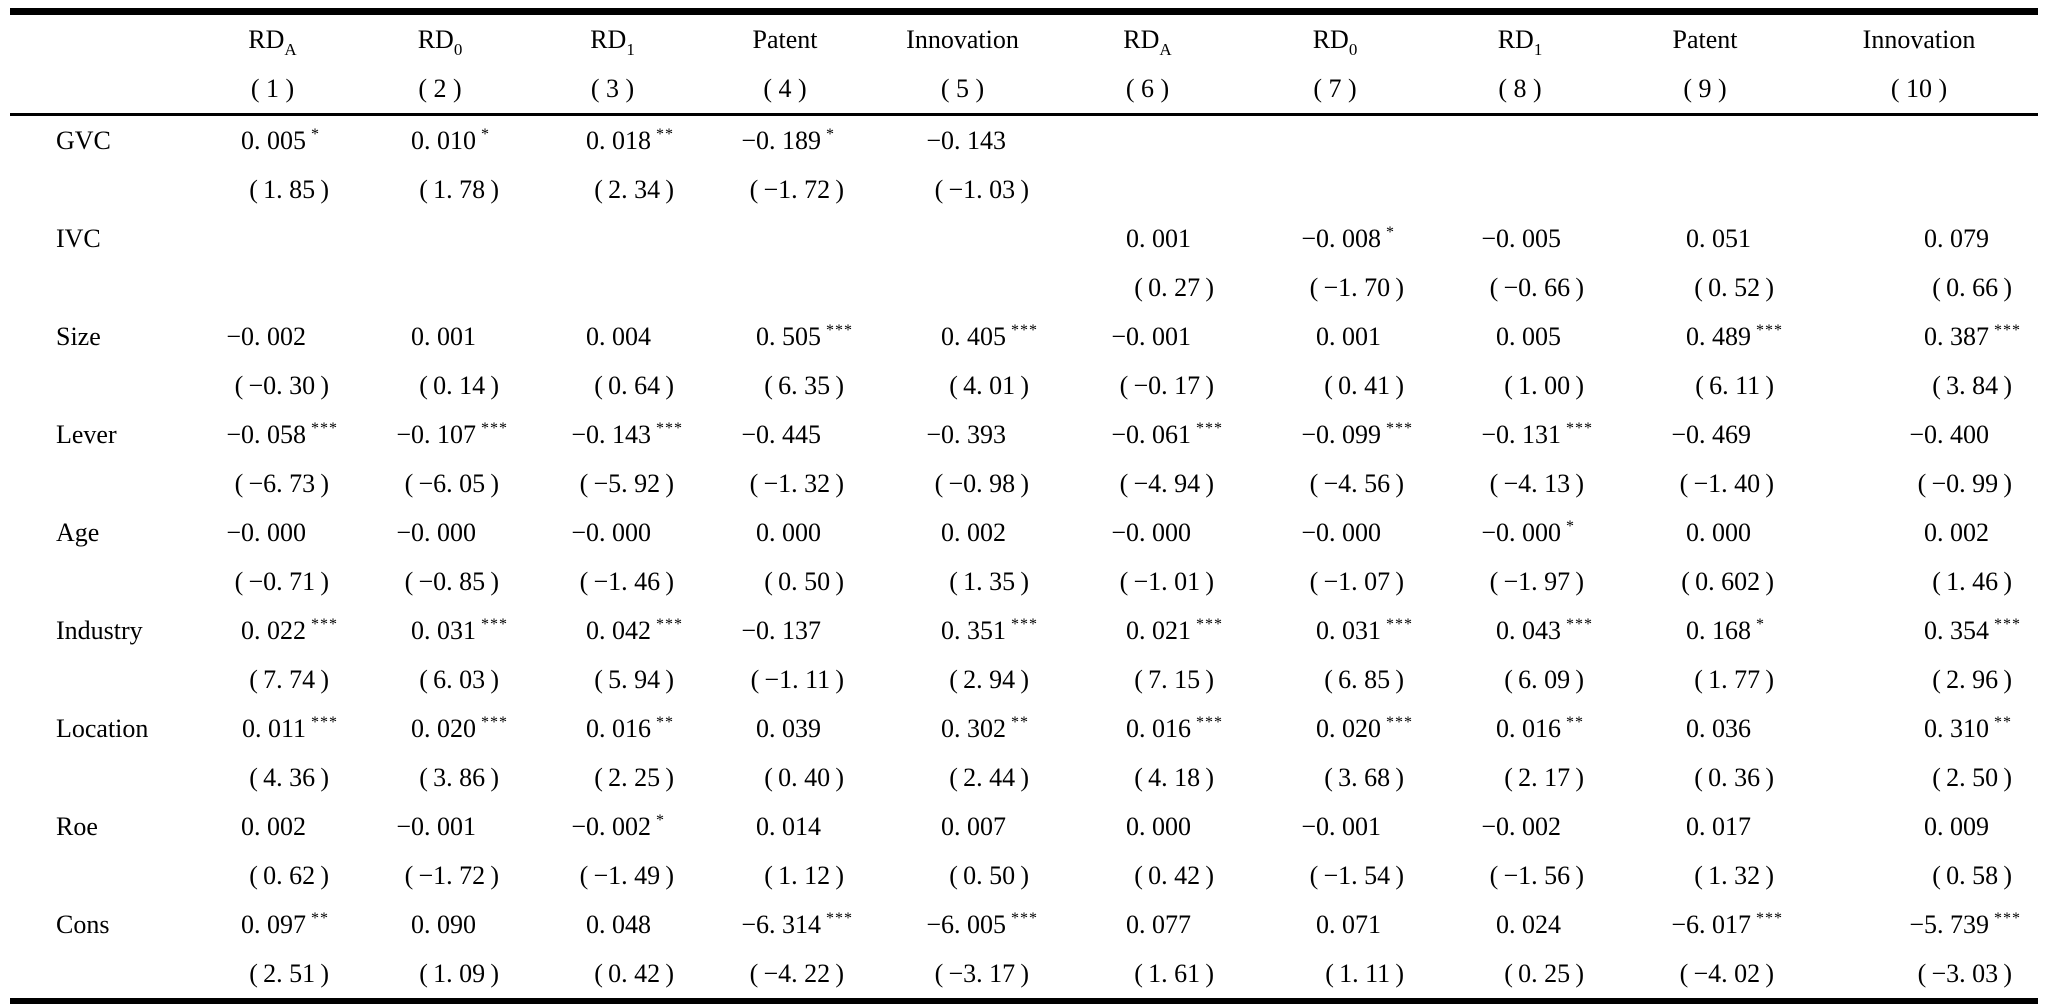 The image size is (2048, 1008). Describe the element at coordinates (1147, 263) in the screenshot. I see `data-cell: 0. 001 ( 0. 27 )` at that location.